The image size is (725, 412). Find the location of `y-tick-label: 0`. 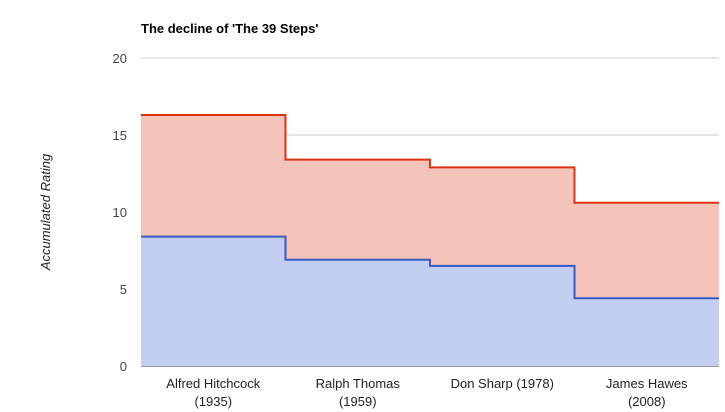

y-tick-label: 0 is located at coordinates (123, 366).